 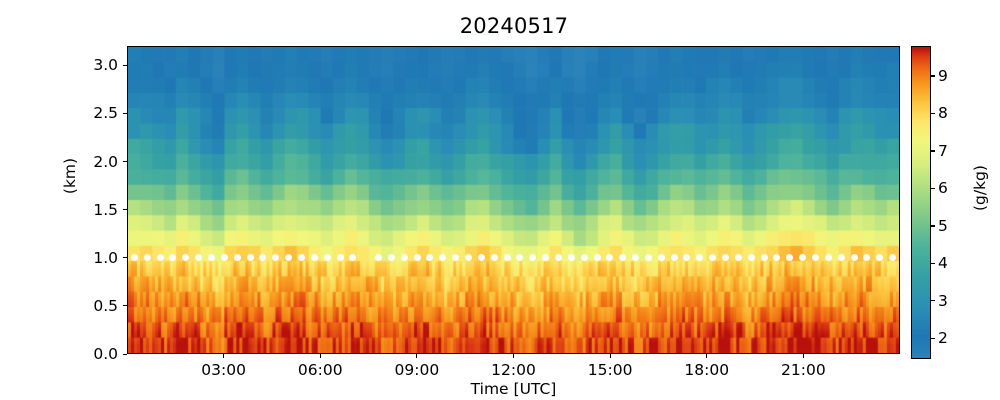 What do you see at coordinates (943, 300) in the screenshot?
I see `colorbar-tick-label: 3` at bounding box center [943, 300].